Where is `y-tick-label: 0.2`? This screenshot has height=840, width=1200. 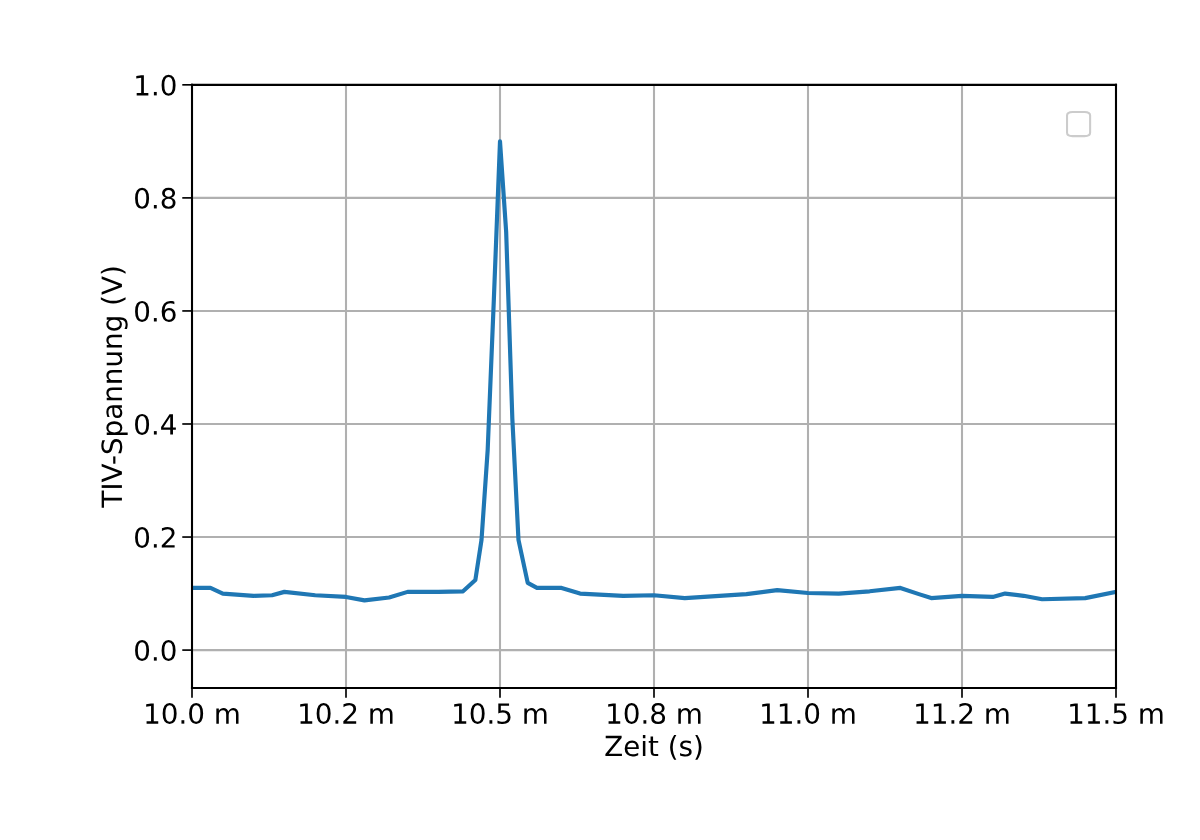 y-tick-label: 0.2 is located at coordinates (155, 537).